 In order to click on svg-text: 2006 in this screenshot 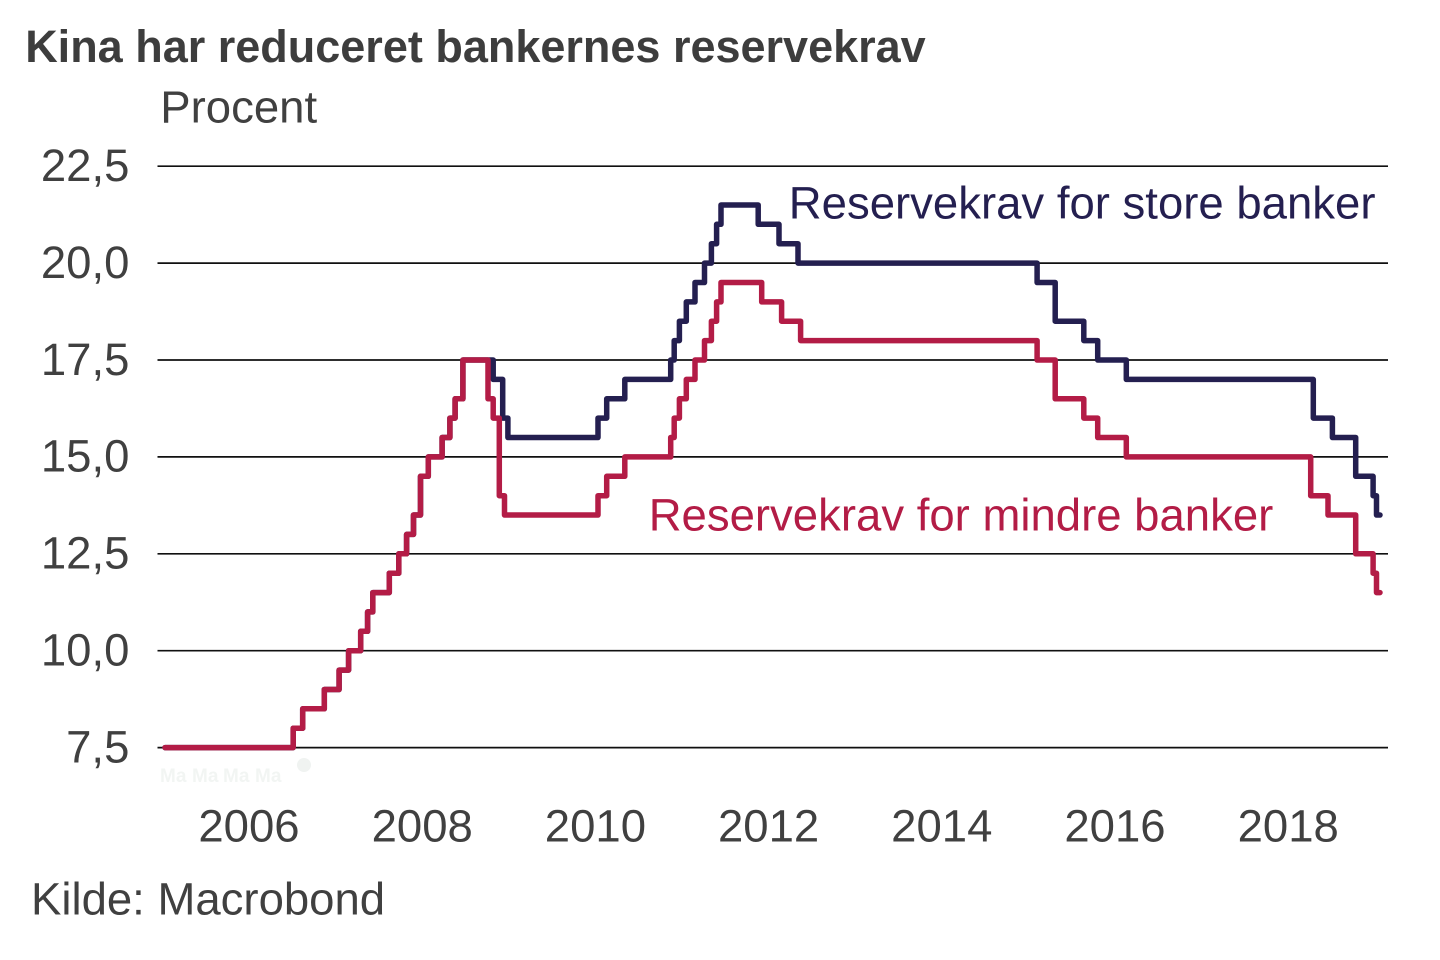, I will do `click(248, 826)`.